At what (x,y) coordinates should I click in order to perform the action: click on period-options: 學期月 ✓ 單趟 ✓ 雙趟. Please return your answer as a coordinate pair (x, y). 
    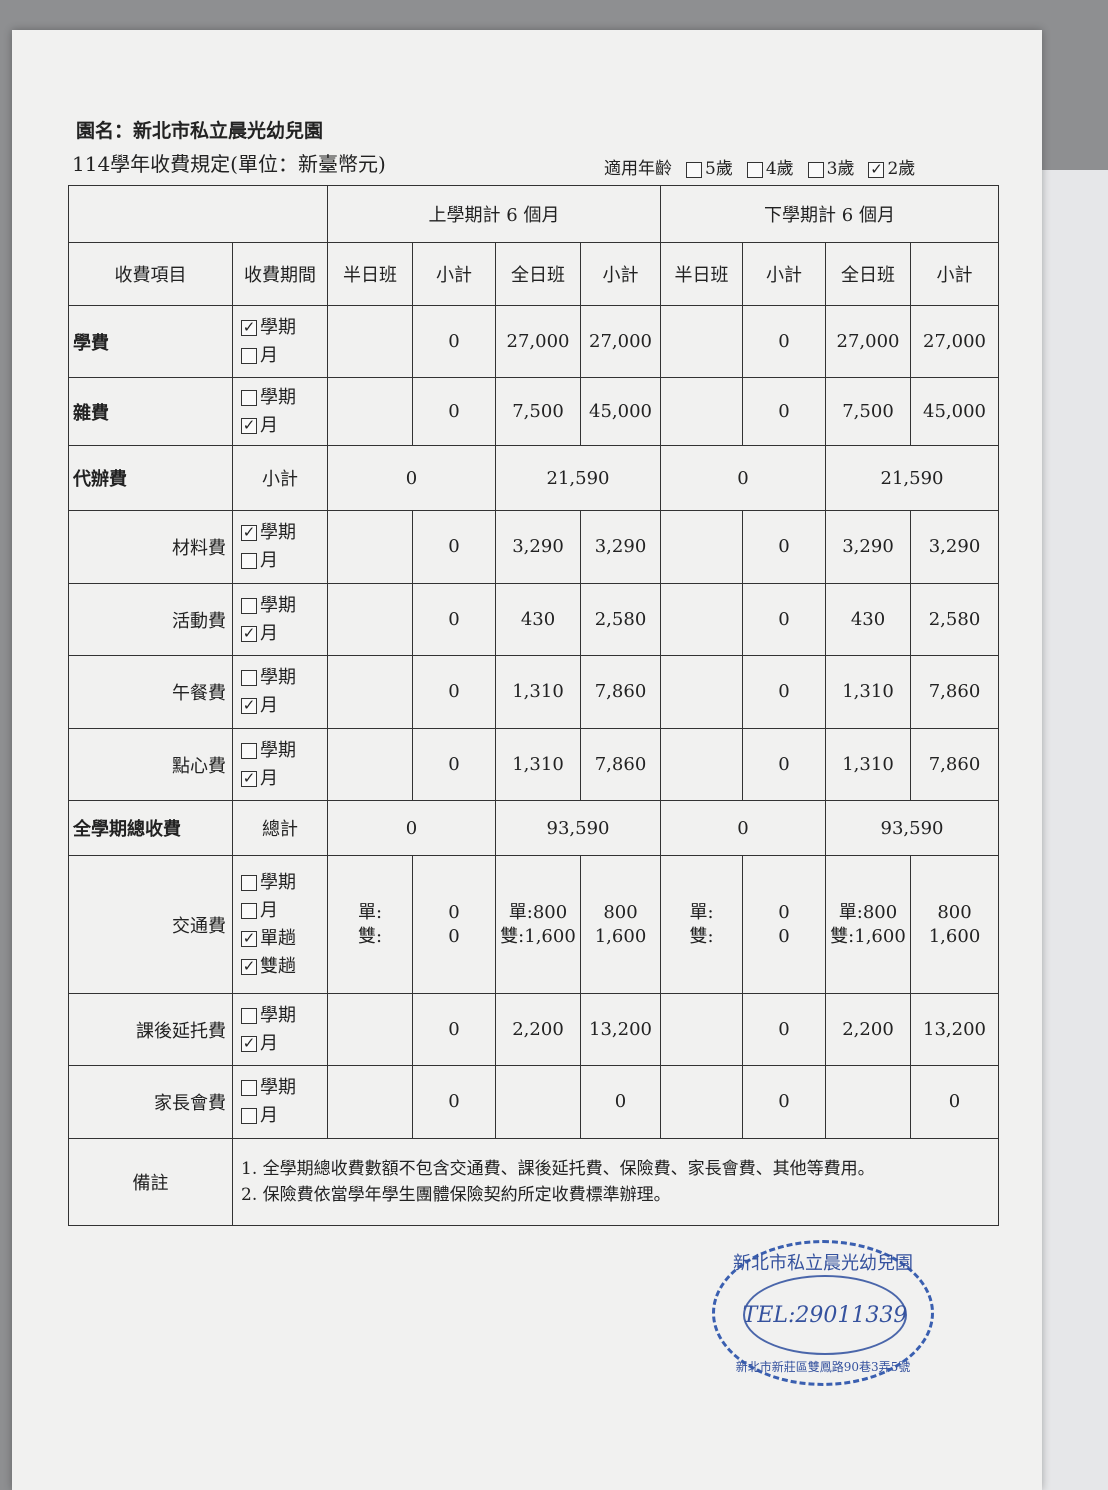
    Looking at the image, I should click on (280, 924).